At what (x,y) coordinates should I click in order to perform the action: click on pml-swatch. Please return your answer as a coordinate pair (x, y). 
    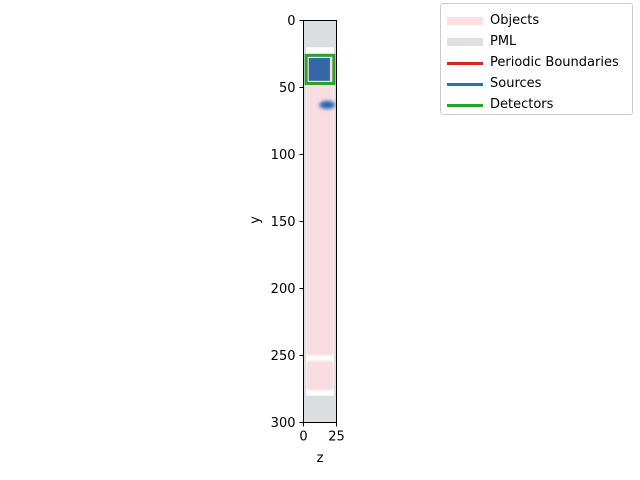
    Looking at the image, I should click on (465, 42).